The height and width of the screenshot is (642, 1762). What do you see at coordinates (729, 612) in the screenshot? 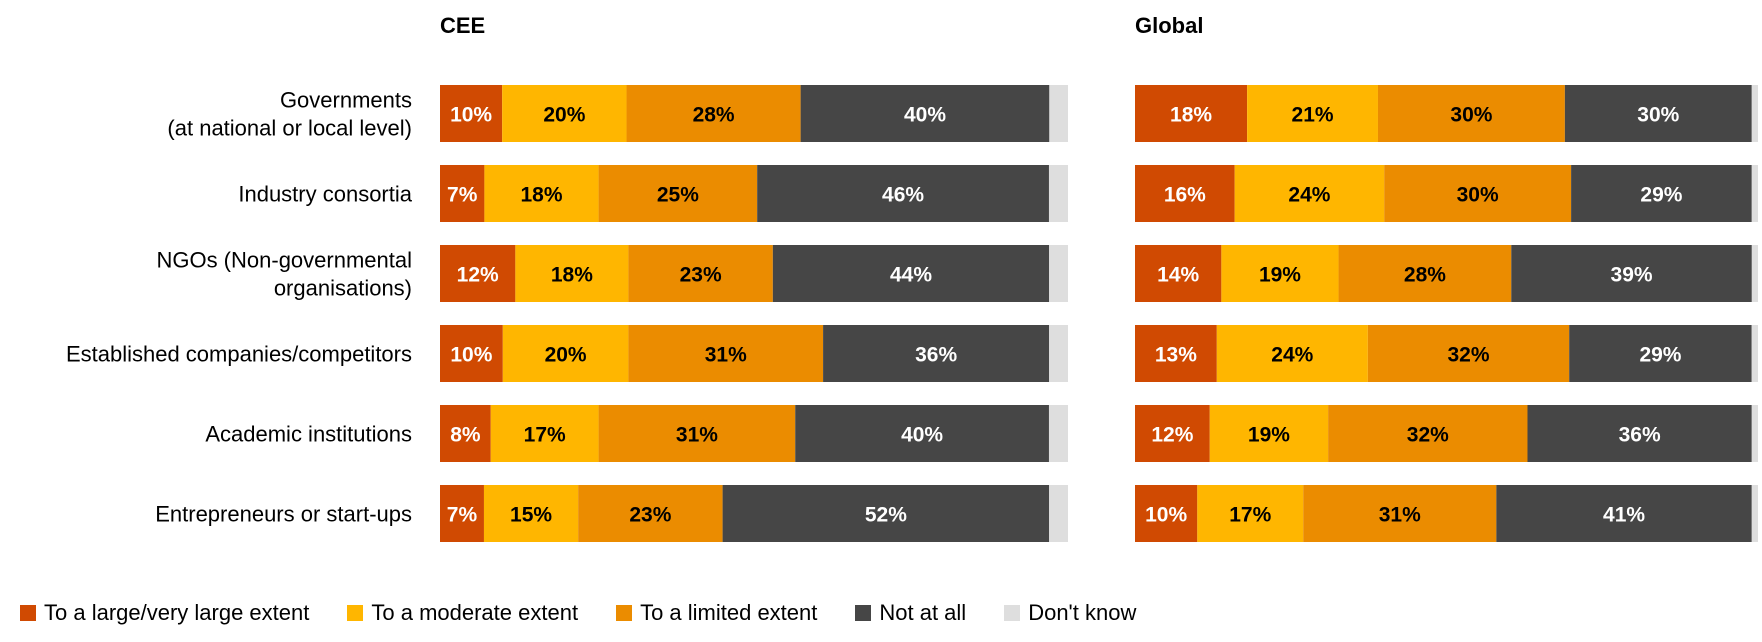
I see `legend-label: To a limited extent` at bounding box center [729, 612].